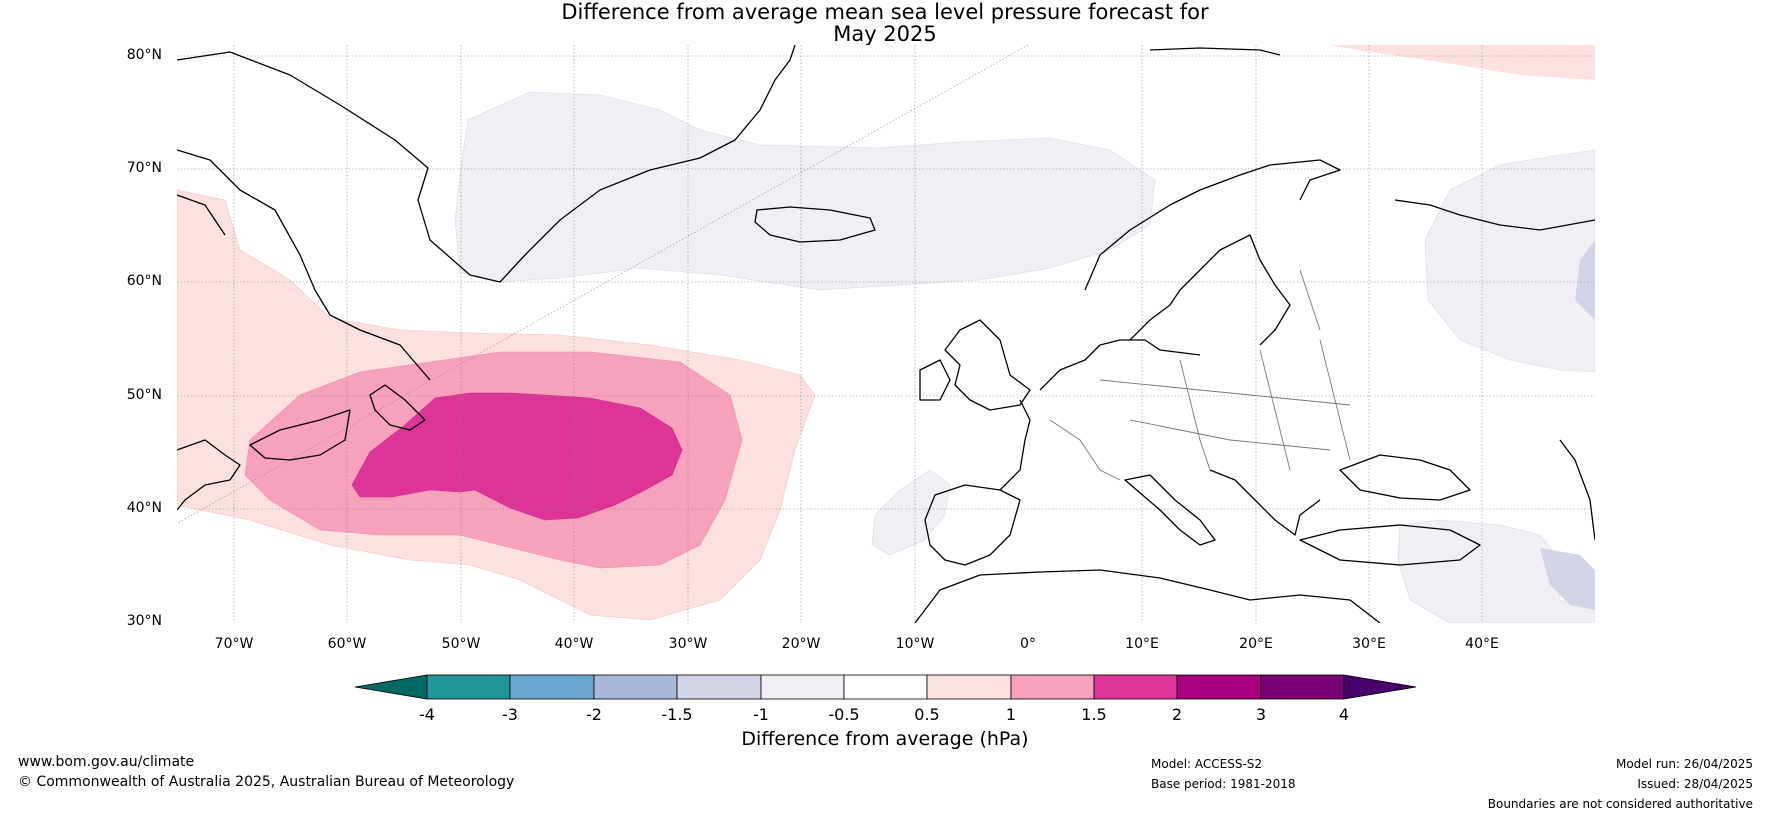 This screenshot has height=816, width=1770. Describe the element at coordinates (1028, 644) in the screenshot. I see `lon-label-0: 0°` at that location.